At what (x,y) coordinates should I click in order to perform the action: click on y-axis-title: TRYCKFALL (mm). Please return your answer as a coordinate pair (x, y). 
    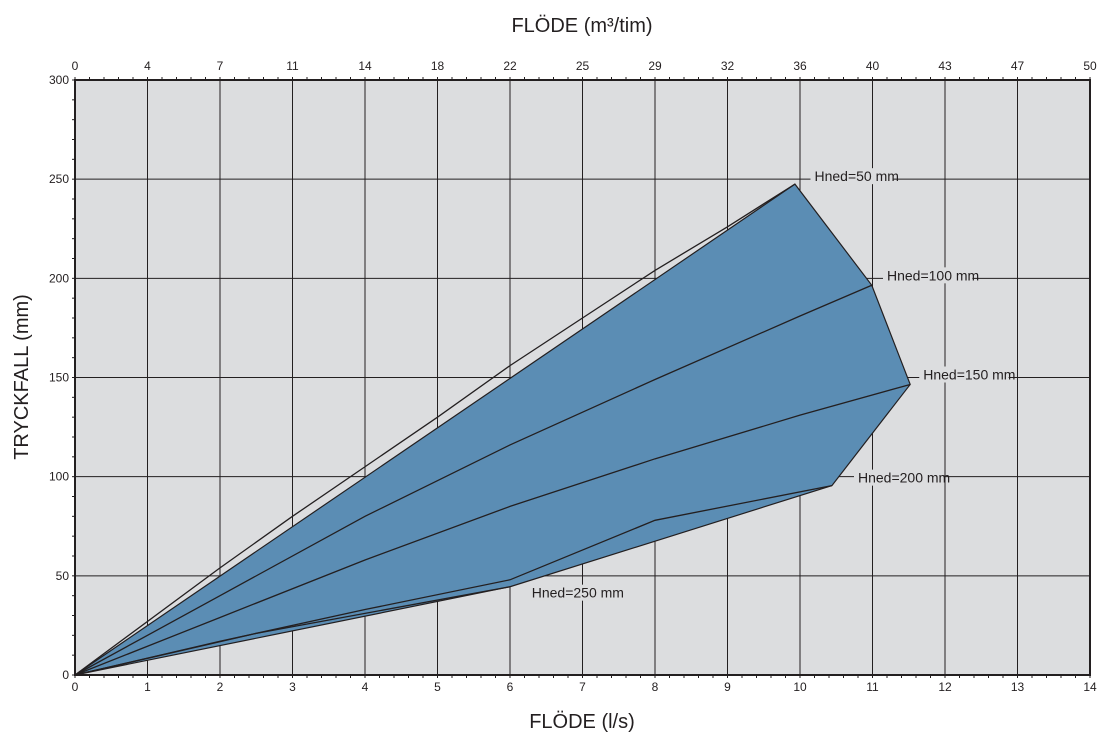
    Looking at the image, I should click on (22, 377).